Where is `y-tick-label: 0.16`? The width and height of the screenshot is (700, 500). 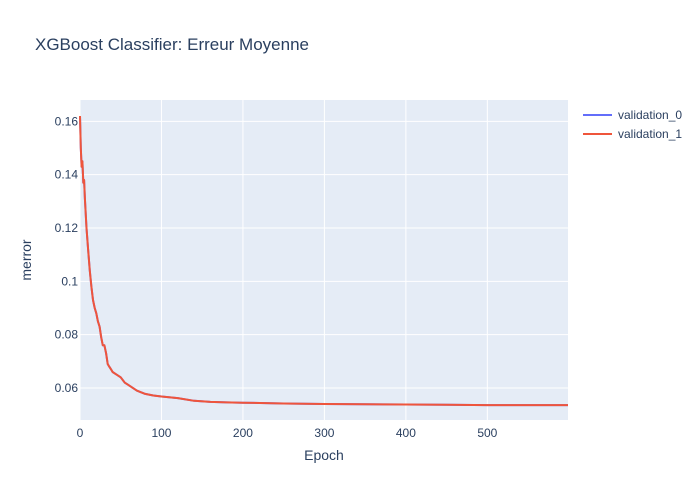 y-tick-label: 0.16 is located at coordinates (67, 121).